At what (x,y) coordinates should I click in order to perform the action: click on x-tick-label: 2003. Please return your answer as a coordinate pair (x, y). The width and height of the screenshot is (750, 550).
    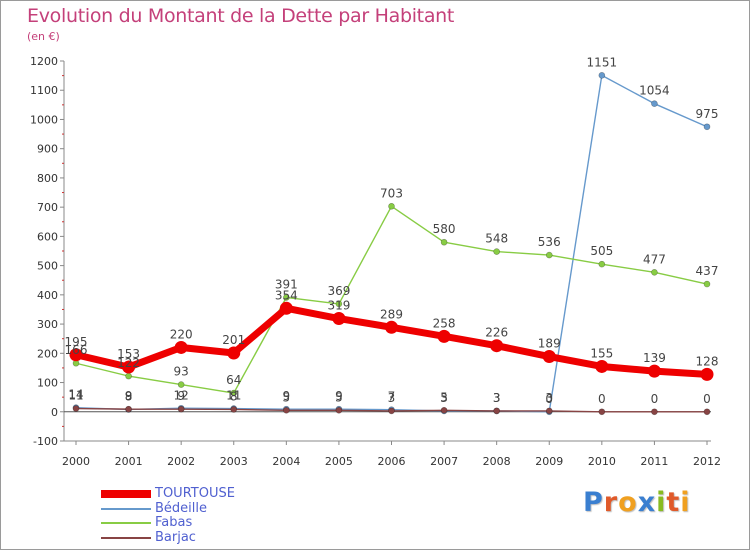
    Looking at the image, I should click on (234, 461).